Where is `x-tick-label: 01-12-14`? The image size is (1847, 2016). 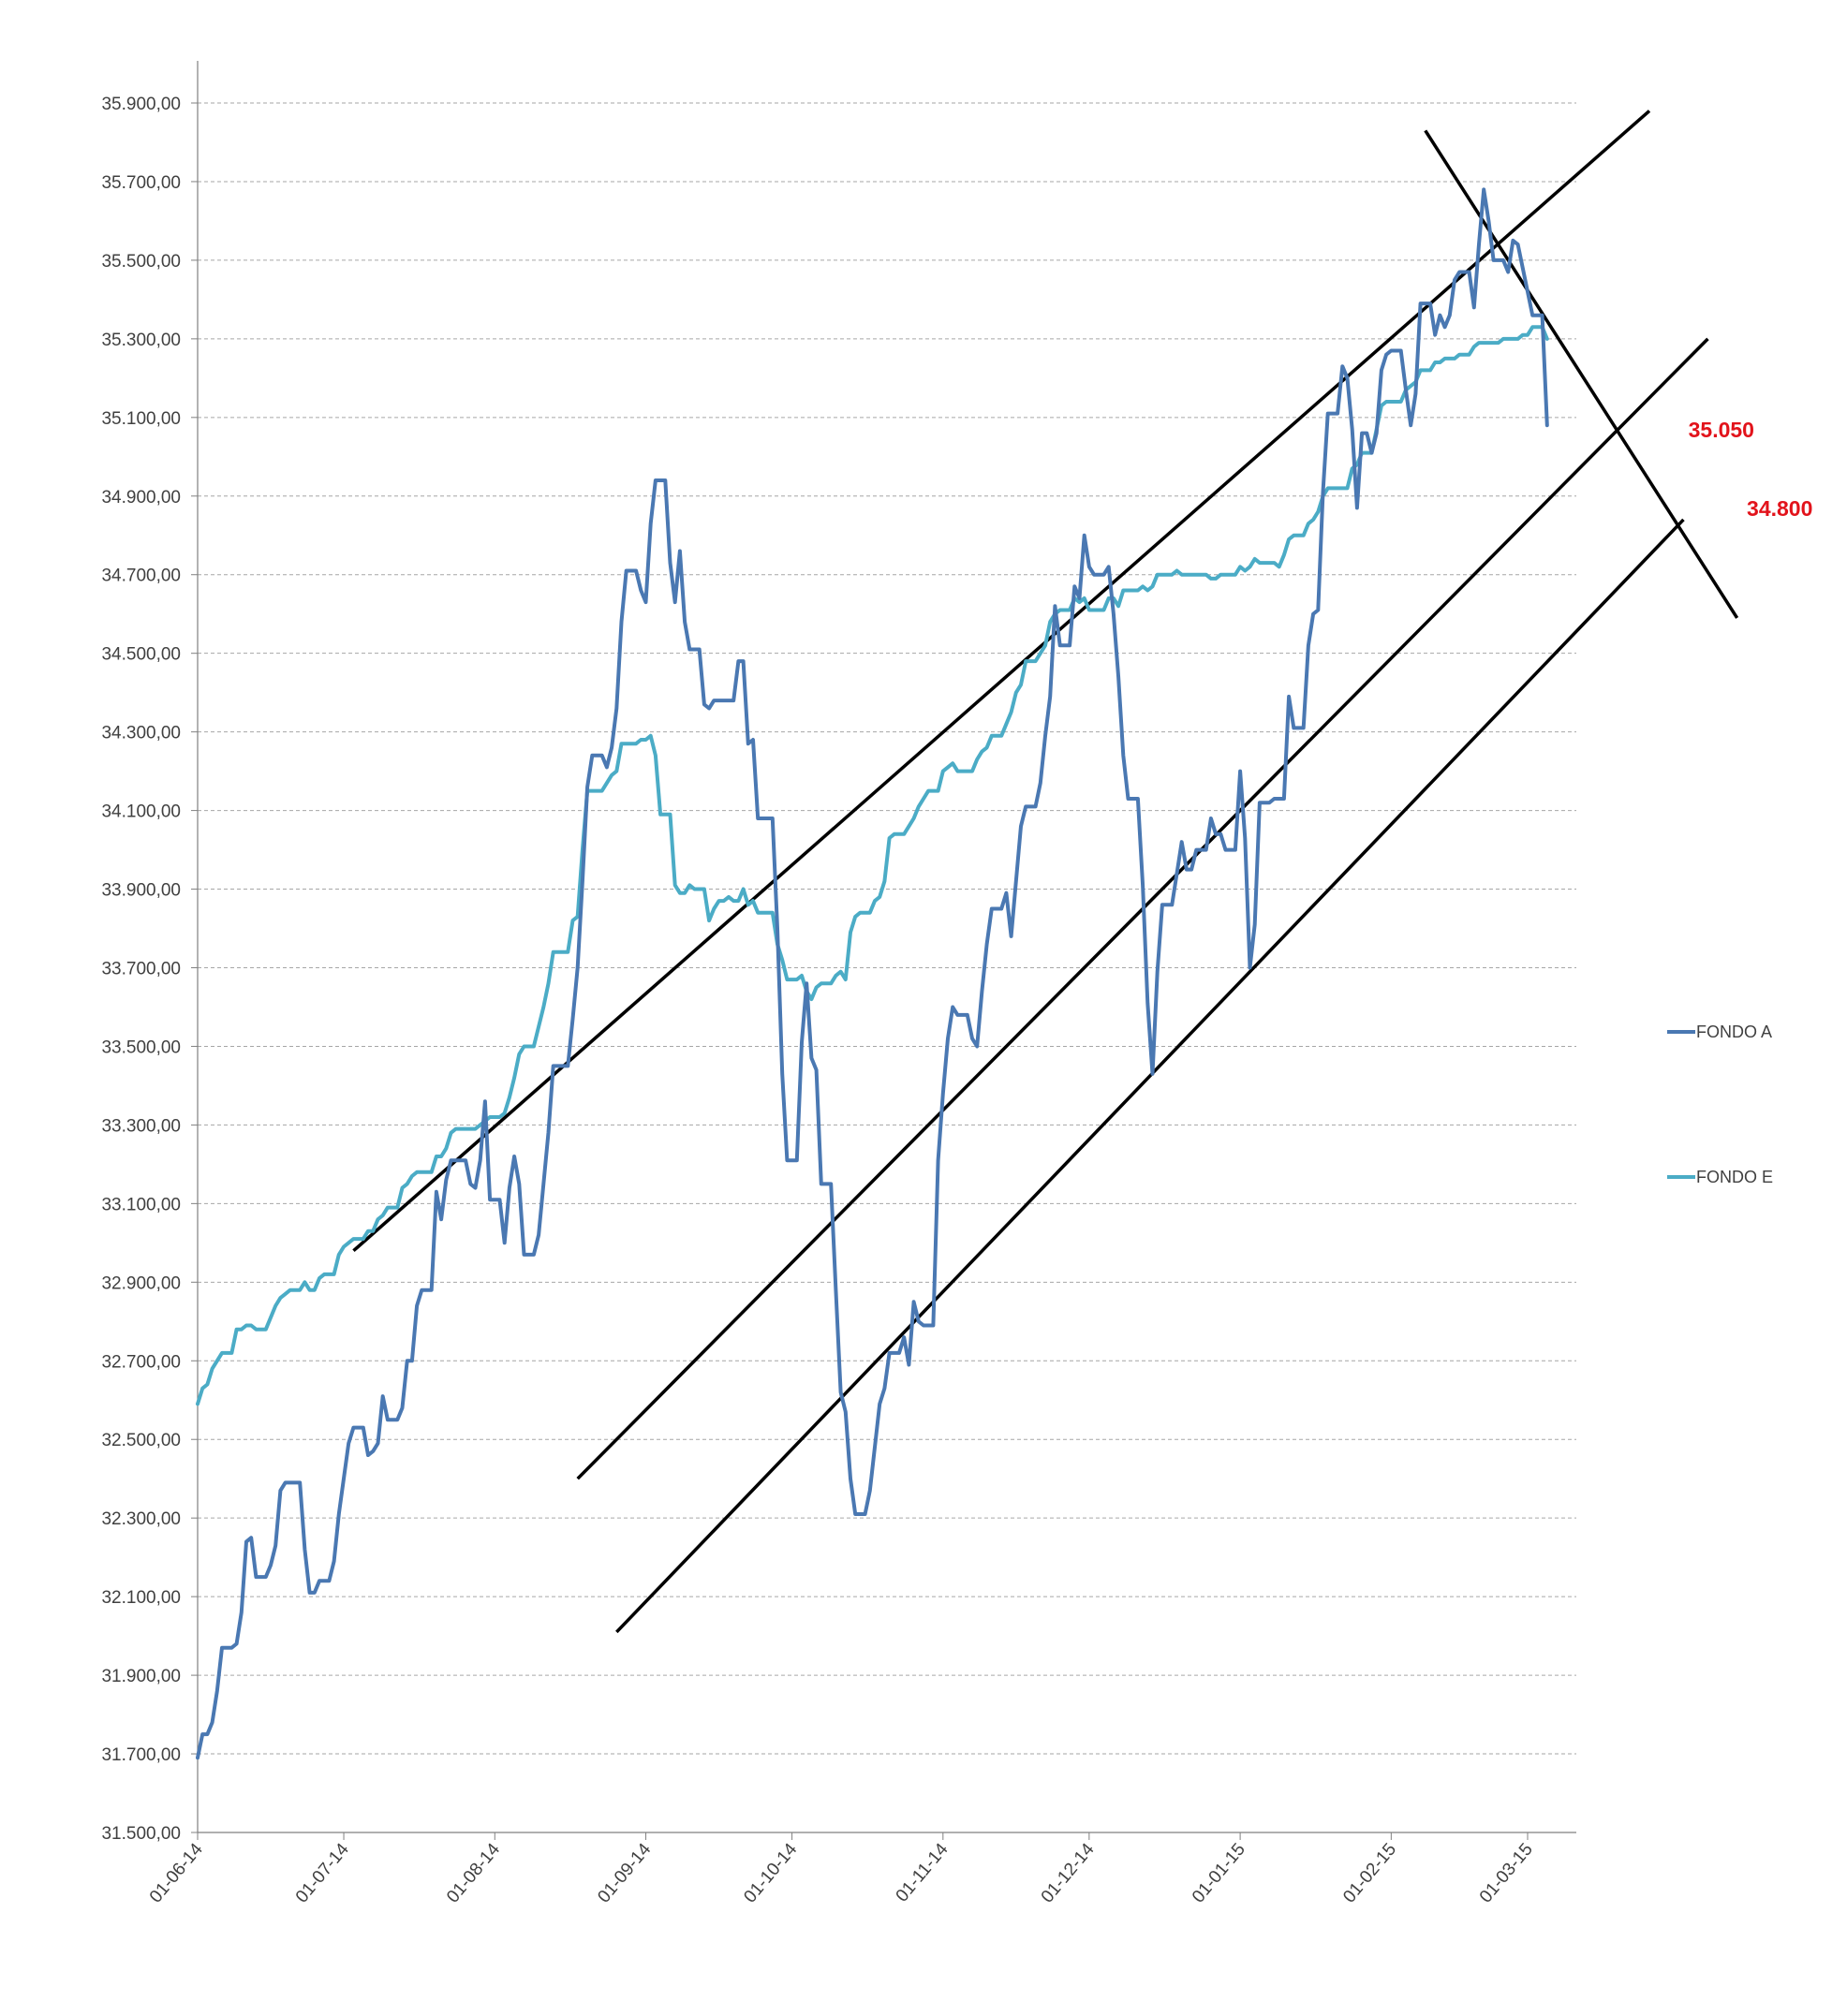
x-tick-label: 01-12-14 is located at coordinates (1068, 1873).